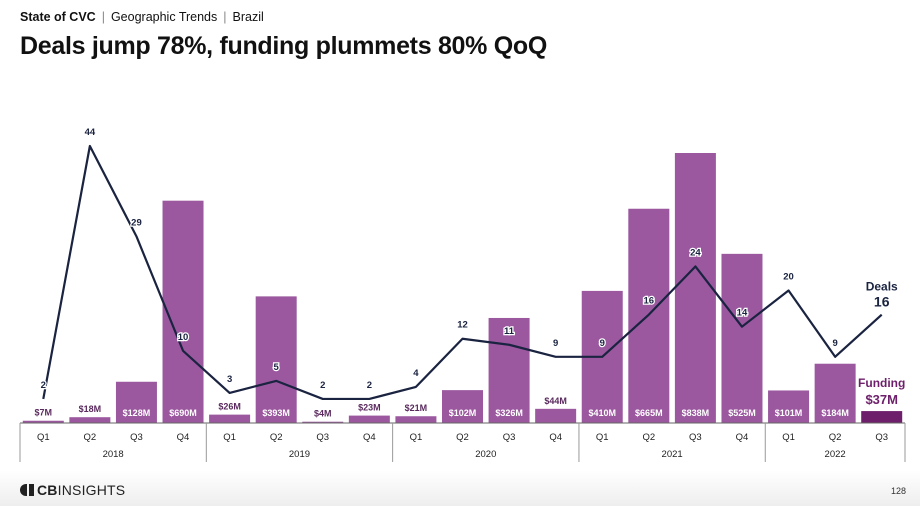 Image resolution: width=920 pixels, height=506 pixels. What do you see at coordinates (881, 383) in the screenshot?
I see `funding-callout-label: Funding` at bounding box center [881, 383].